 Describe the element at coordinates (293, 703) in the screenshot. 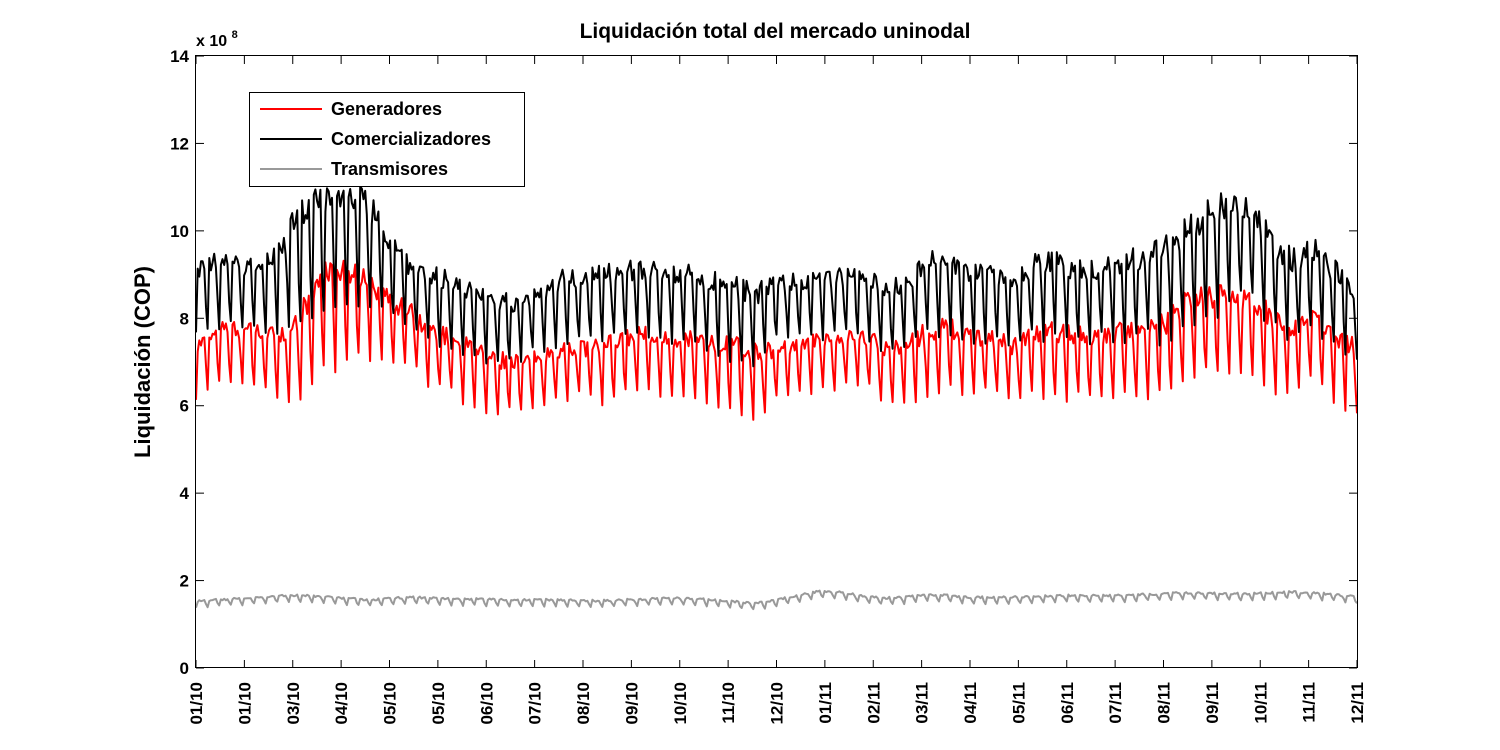

I see `x-tick-label: 03/10` at that location.